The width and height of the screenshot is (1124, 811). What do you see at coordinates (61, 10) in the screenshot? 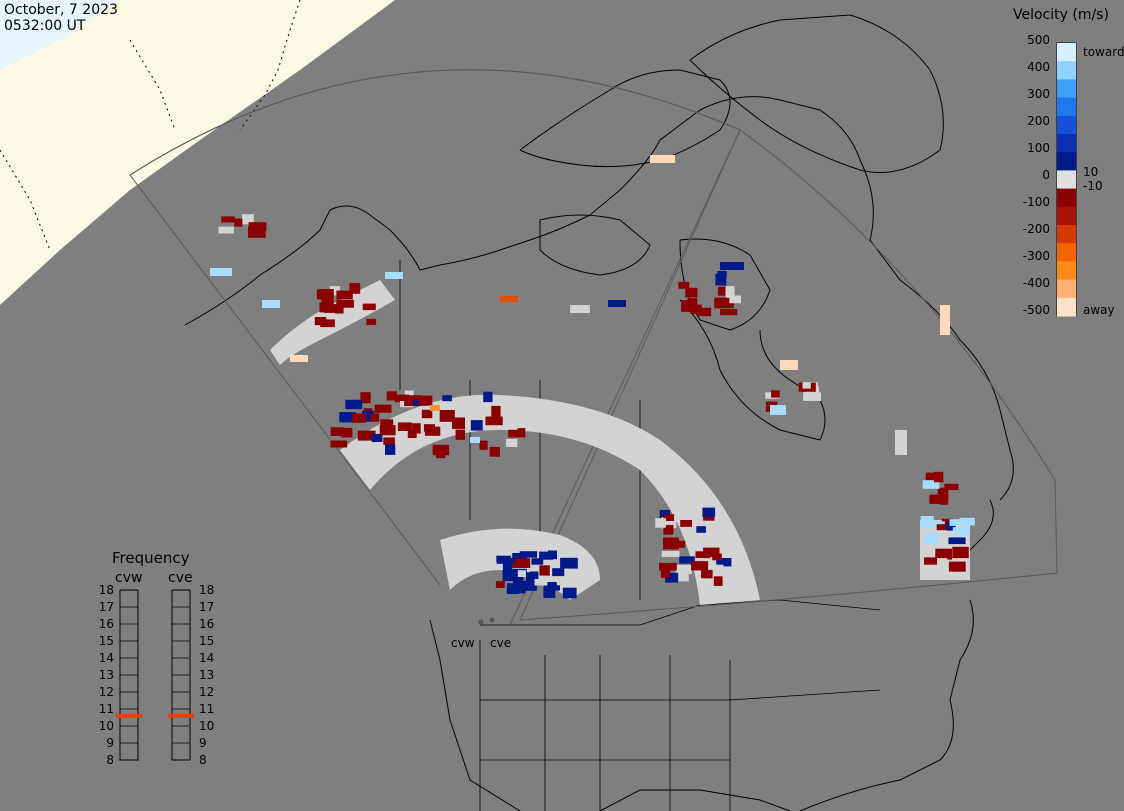
I see `map-date: October, 7 2023` at bounding box center [61, 10].